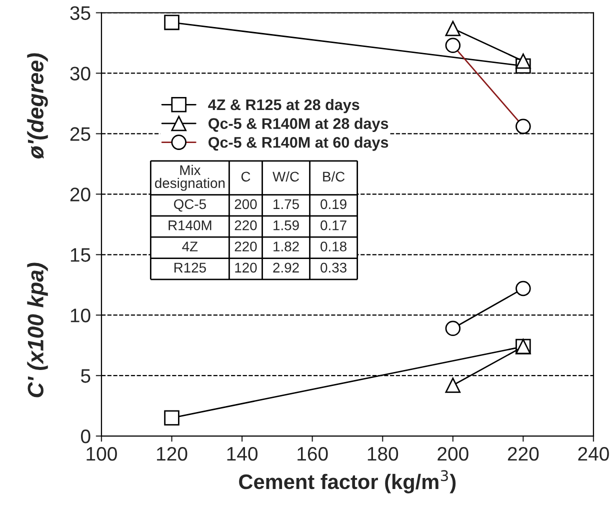  Describe the element at coordinates (37, 106) in the screenshot. I see `y-axis-title: ø'(degree)` at that location.